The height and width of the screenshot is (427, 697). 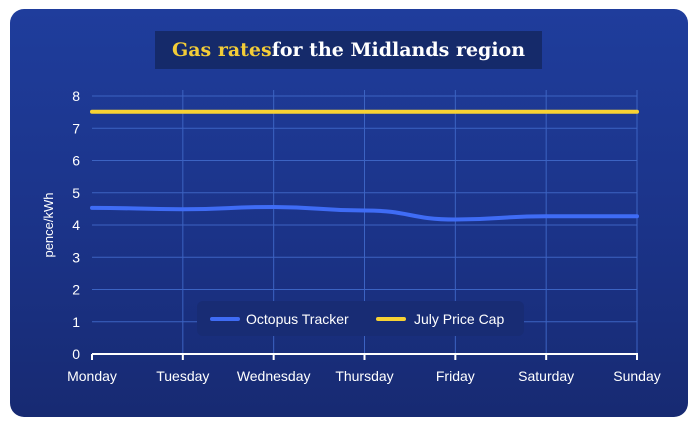 What do you see at coordinates (182, 376) in the screenshot?
I see `x-tick-label: Tuesday` at bounding box center [182, 376].